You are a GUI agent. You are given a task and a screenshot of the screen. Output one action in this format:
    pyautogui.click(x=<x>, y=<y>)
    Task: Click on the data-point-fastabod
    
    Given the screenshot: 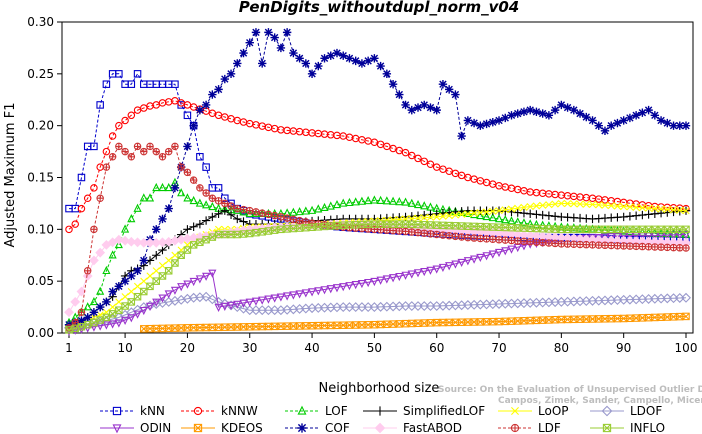 What is the action you would take?
    pyautogui.click(x=137, y=242)
    